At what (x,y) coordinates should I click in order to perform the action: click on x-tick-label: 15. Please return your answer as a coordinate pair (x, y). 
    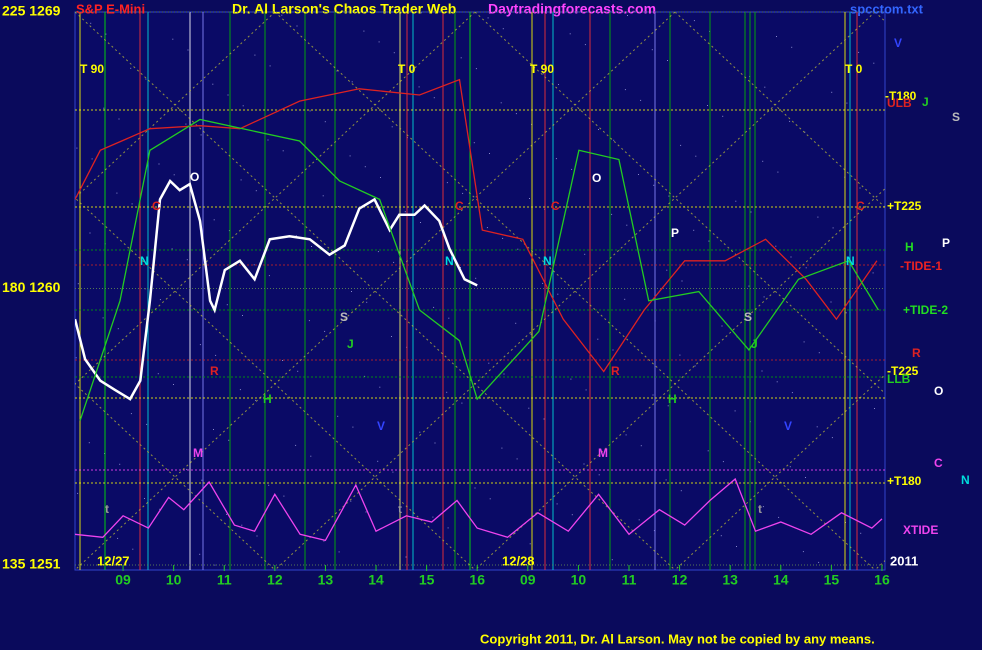
    Looking at the image, I should click on (427, 580).